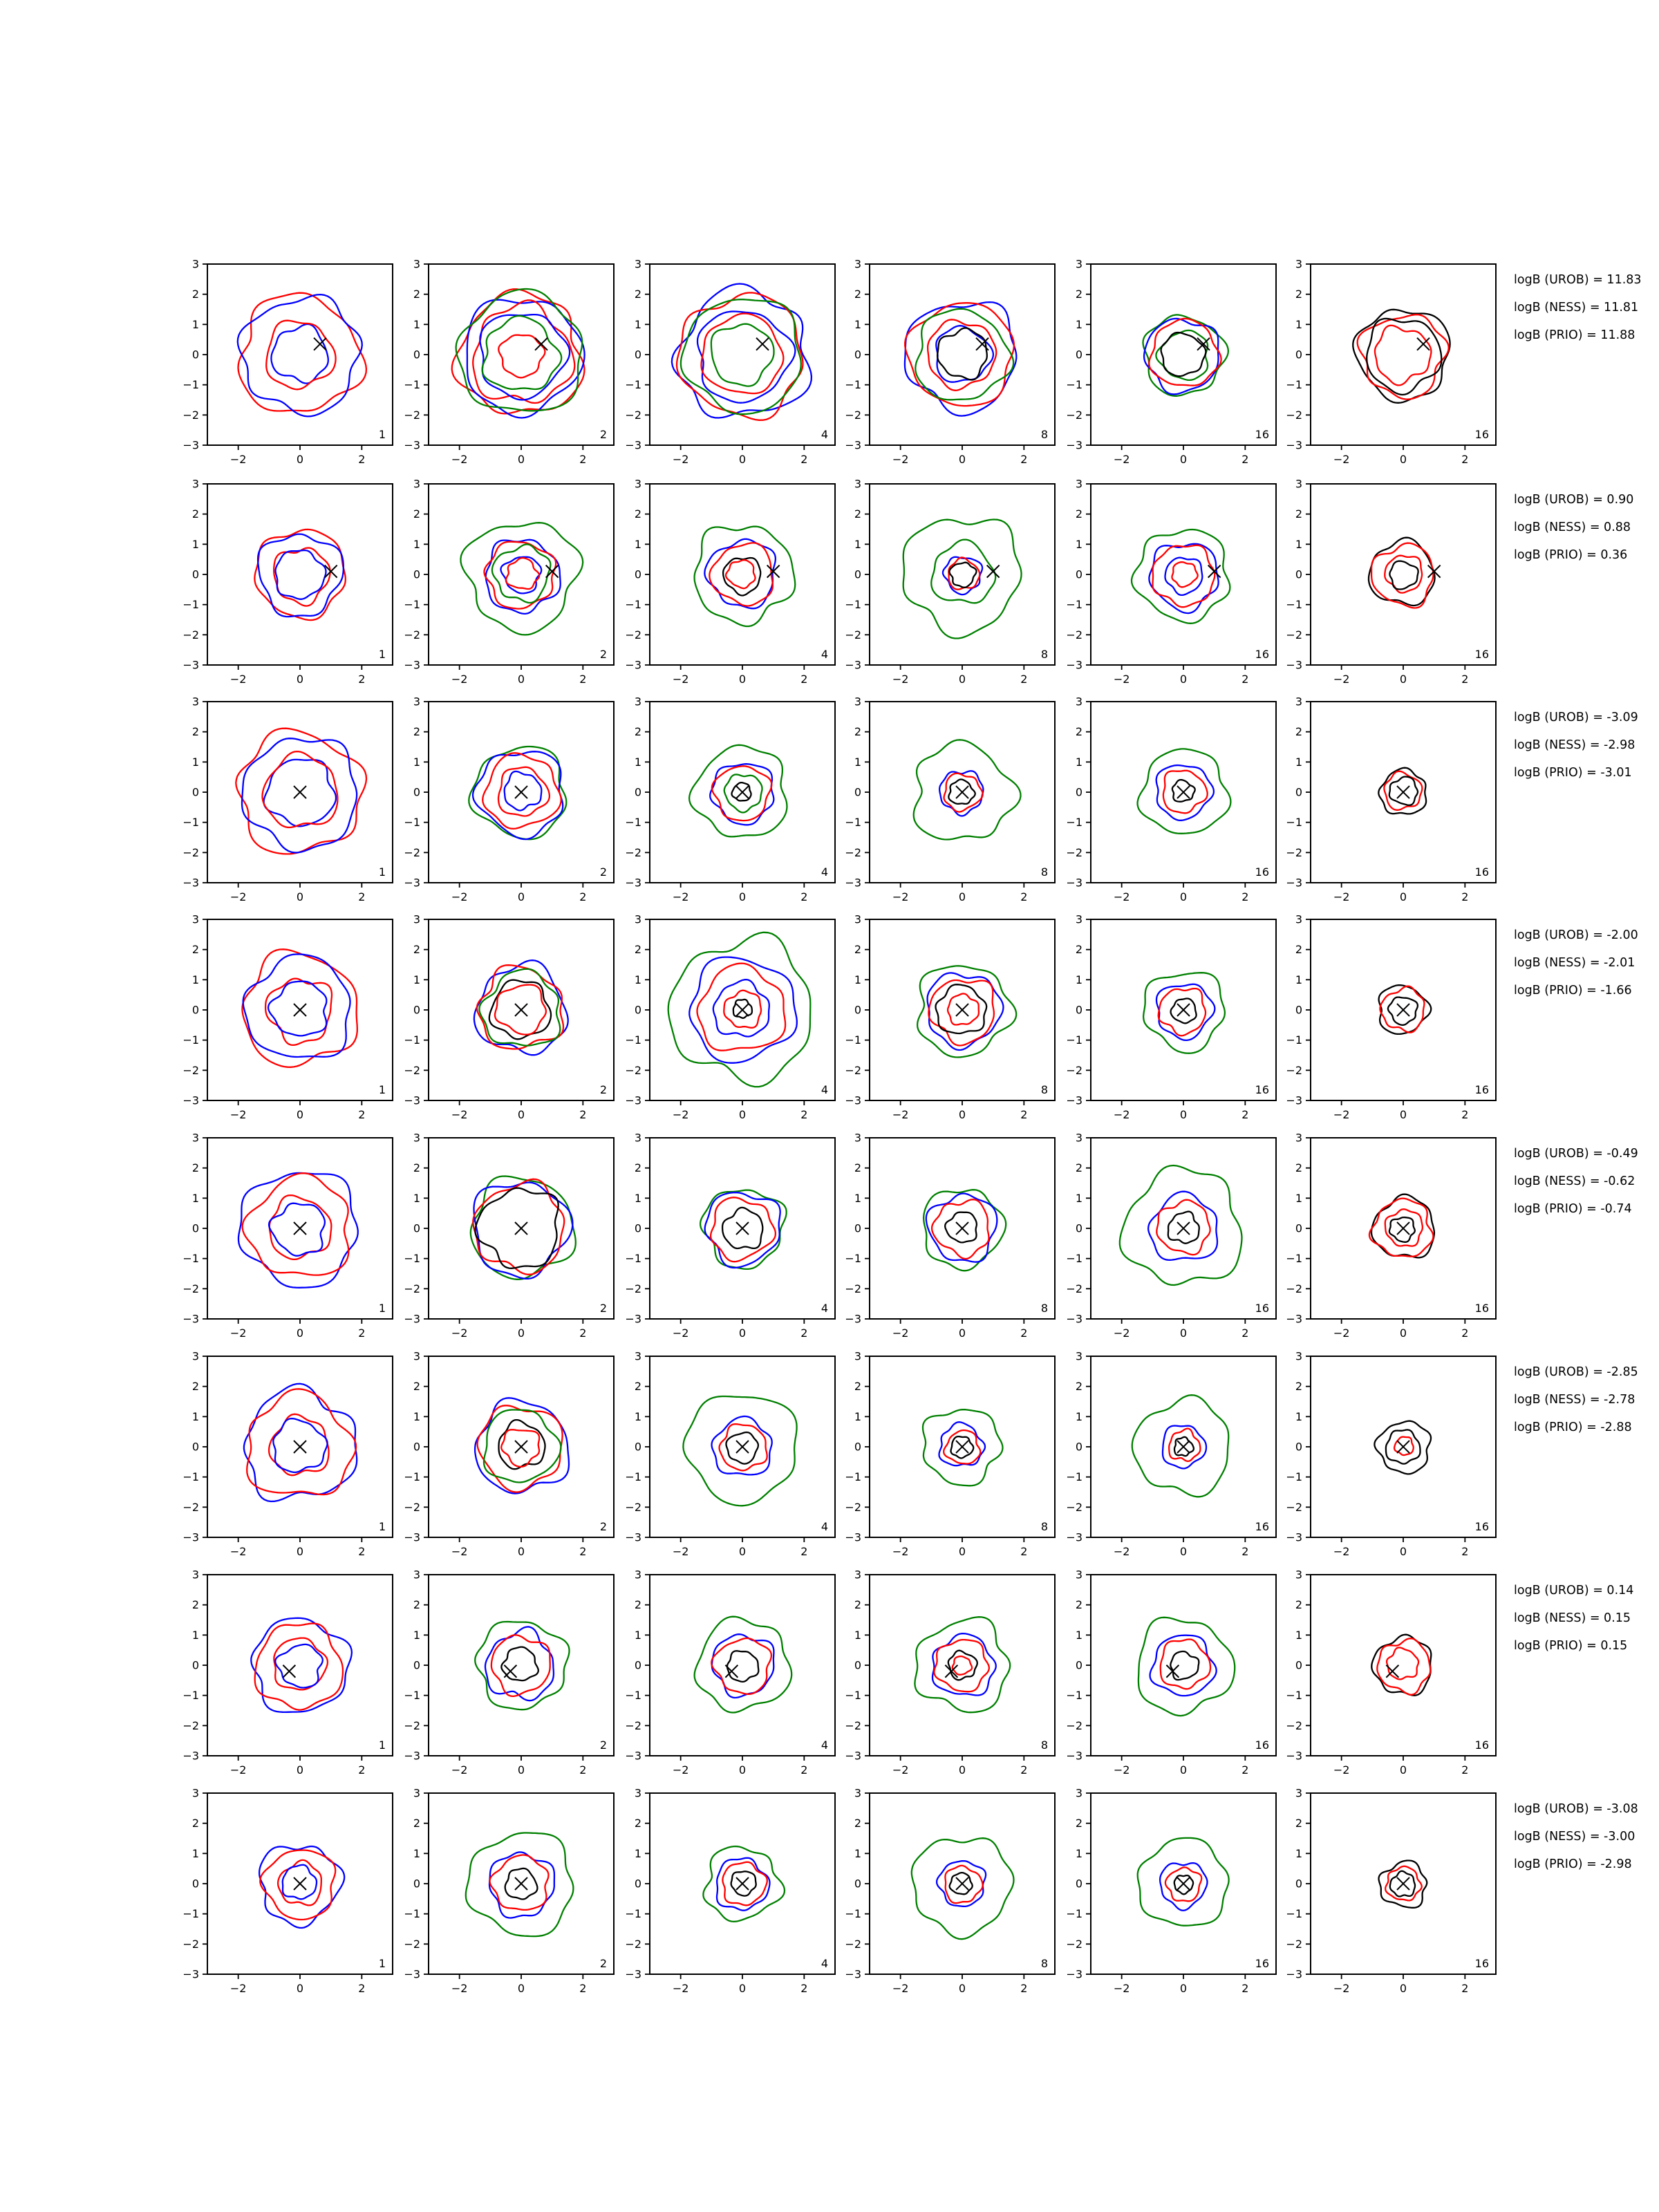 This screenshot has height=2212, width=1659. I want to click on subplot-r6-c4: −2 0 2 −3 −2 −1 0 1 2 3 8, so click(950, 1454).